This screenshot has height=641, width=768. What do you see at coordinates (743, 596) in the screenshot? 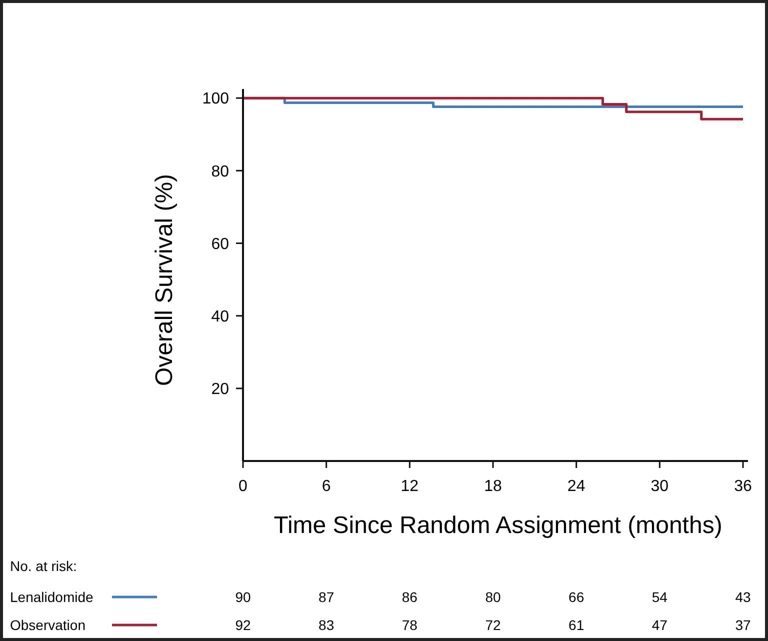
I see `text: 43` at bounding box center [743, 596].